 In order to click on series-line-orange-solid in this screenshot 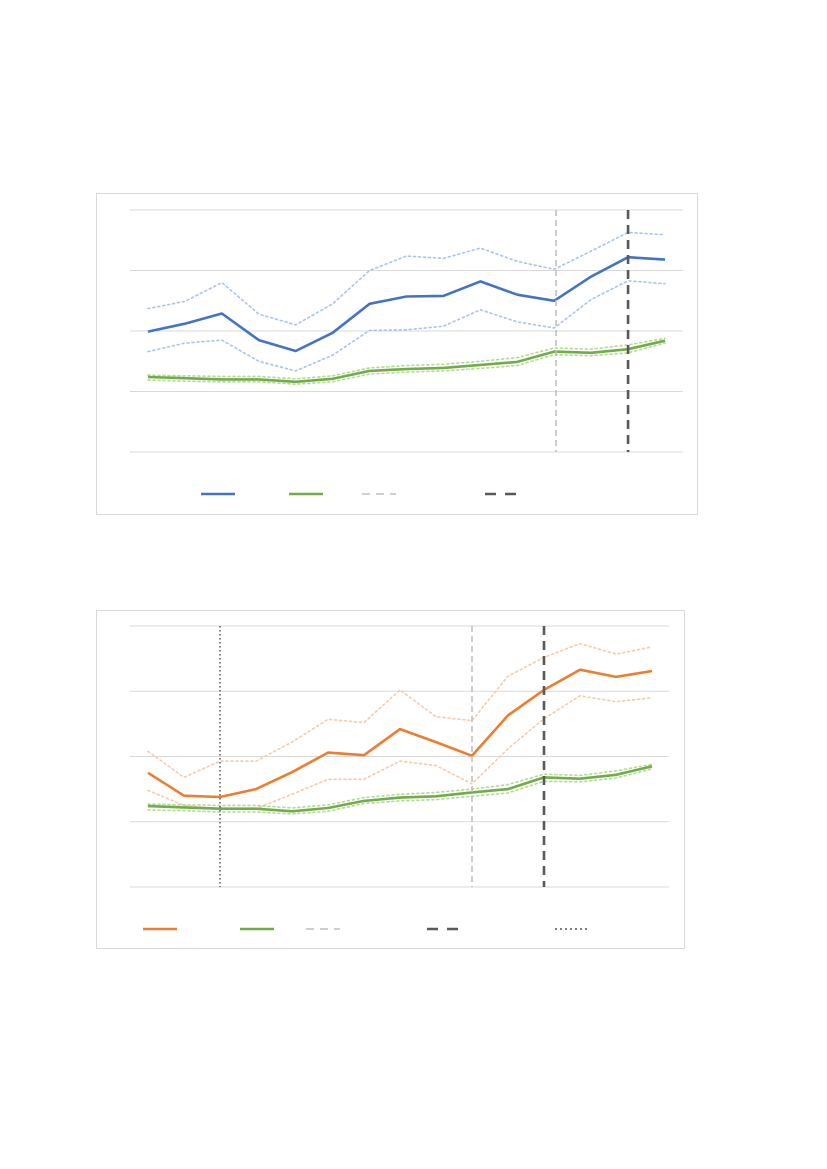, I will do `click(400, 733)`.